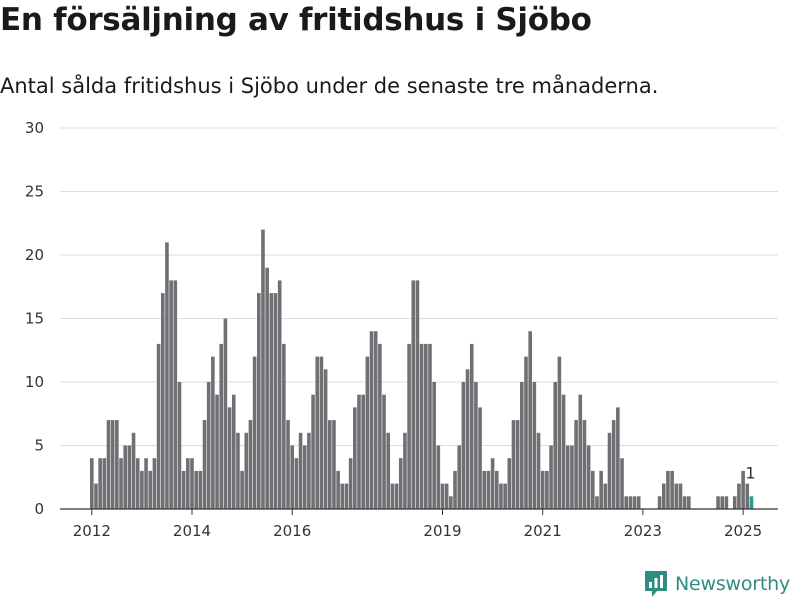 Image resolution: width=800 pixels, height=600 pixels. Describe the element at coordinates (419, 511) in the screenshot. I see `x-axis` at that location.